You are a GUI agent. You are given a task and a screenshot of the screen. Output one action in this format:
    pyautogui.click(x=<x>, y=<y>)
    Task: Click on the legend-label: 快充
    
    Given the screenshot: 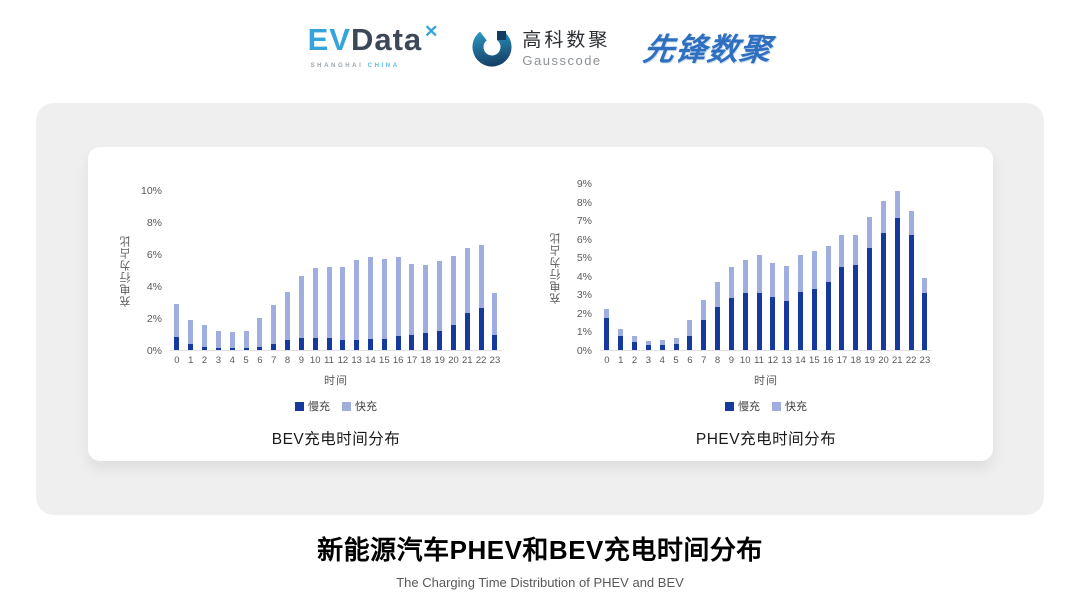 What is the action you would take?
    pyautogui.click(x=796, y=407)
    